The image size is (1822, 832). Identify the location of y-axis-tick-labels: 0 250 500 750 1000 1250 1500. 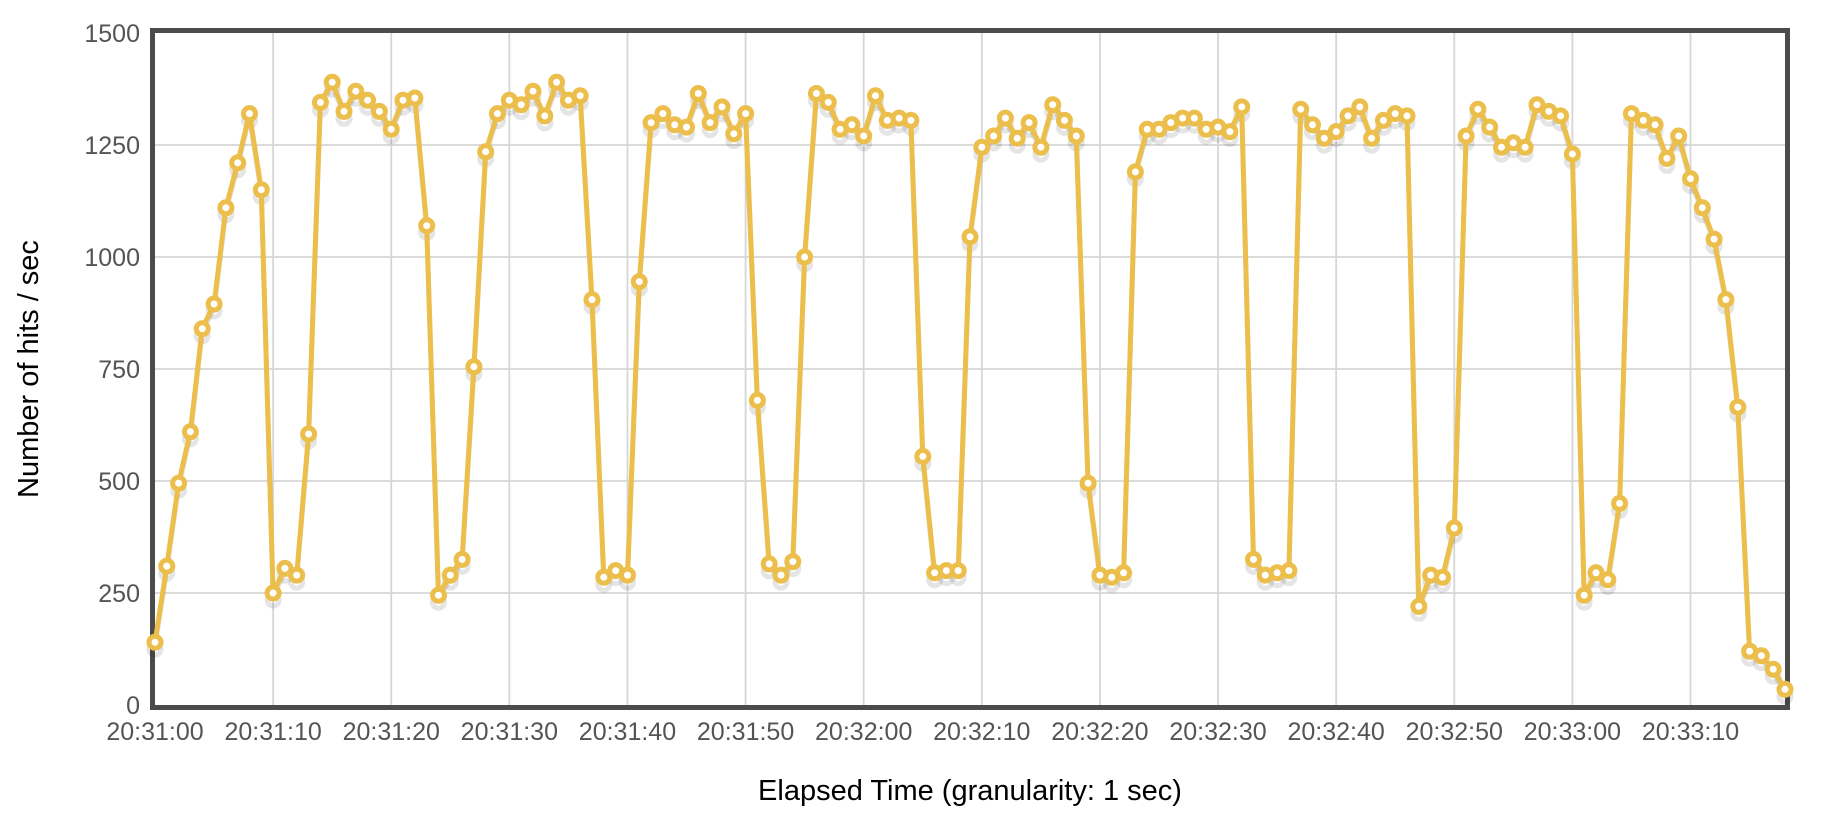
(112, 370).